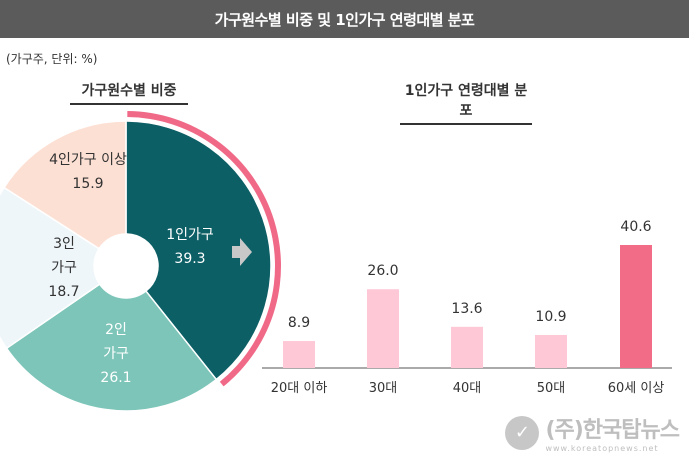 The height and width of the screenshot is (474, 689). I want to click on unit-note: (가구주, 단위: %), so click(52, 59).